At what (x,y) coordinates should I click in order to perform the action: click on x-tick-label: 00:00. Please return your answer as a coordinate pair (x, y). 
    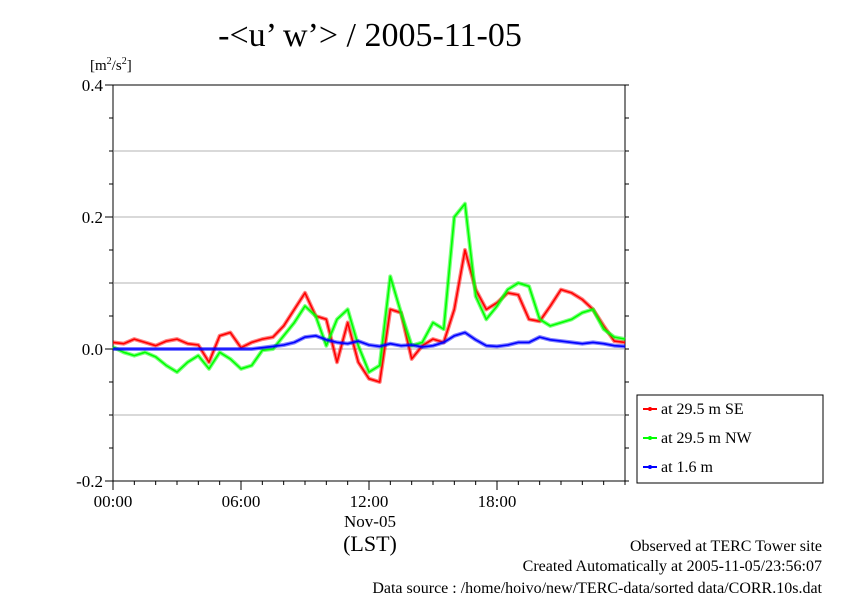
    Looking at the image, I should click on (113, 501).